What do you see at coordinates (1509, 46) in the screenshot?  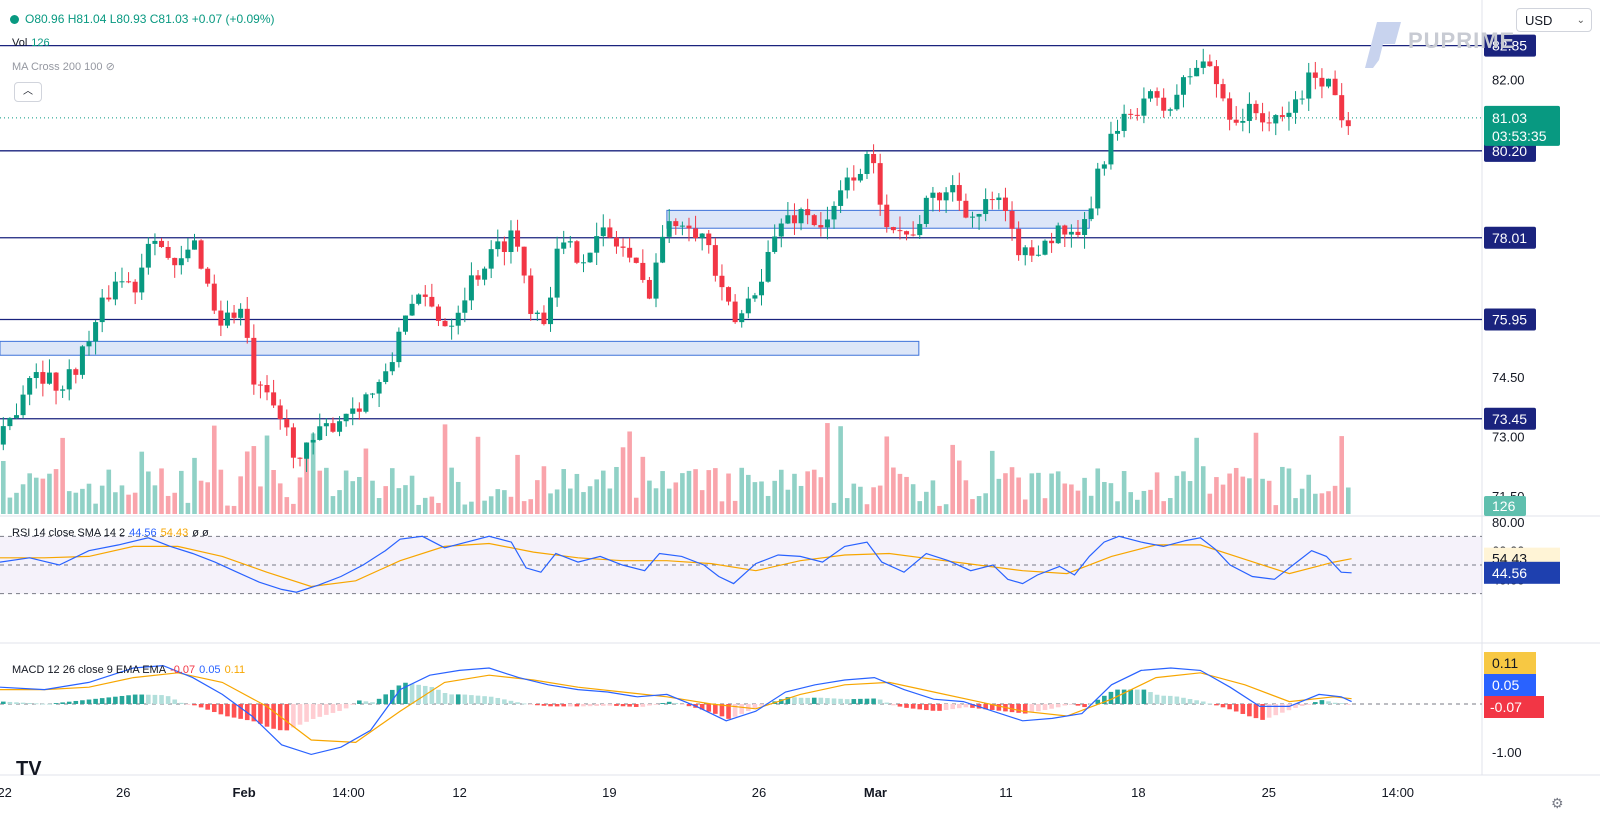 I see `level-price-label: 82.85` at bounding box center [1509, 46].